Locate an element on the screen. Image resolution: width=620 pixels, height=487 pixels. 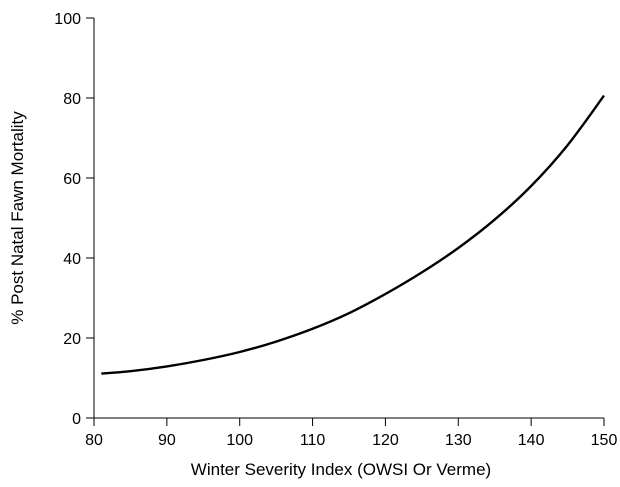
x-tick-label: 150 is located at coordinates (604, 440).